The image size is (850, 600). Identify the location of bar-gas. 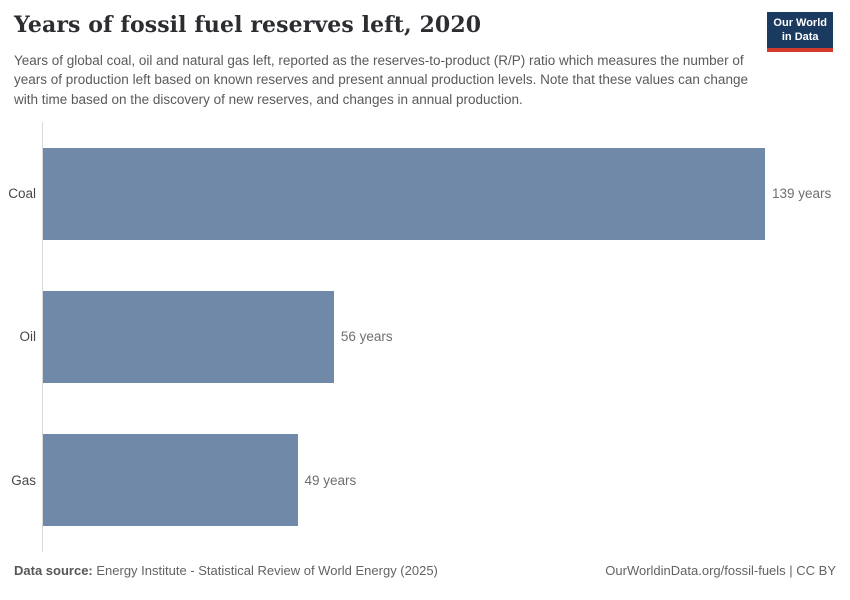
(170, 480).